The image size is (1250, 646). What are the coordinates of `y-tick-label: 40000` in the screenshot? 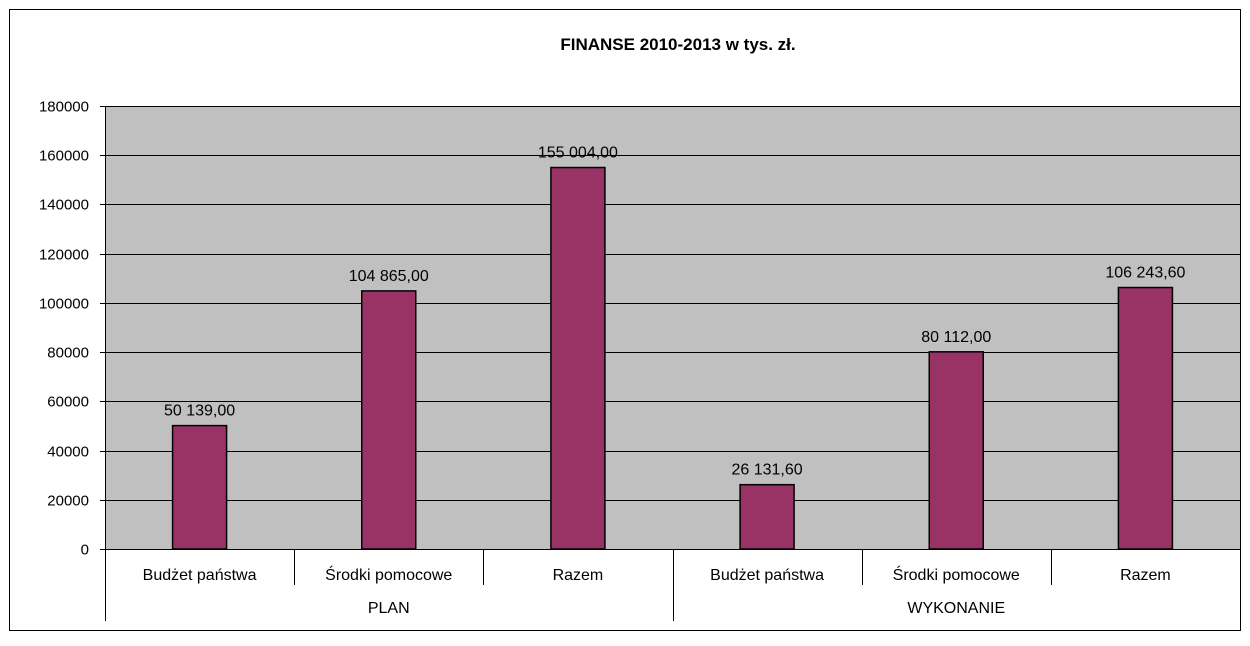 It's located at (68, 452).